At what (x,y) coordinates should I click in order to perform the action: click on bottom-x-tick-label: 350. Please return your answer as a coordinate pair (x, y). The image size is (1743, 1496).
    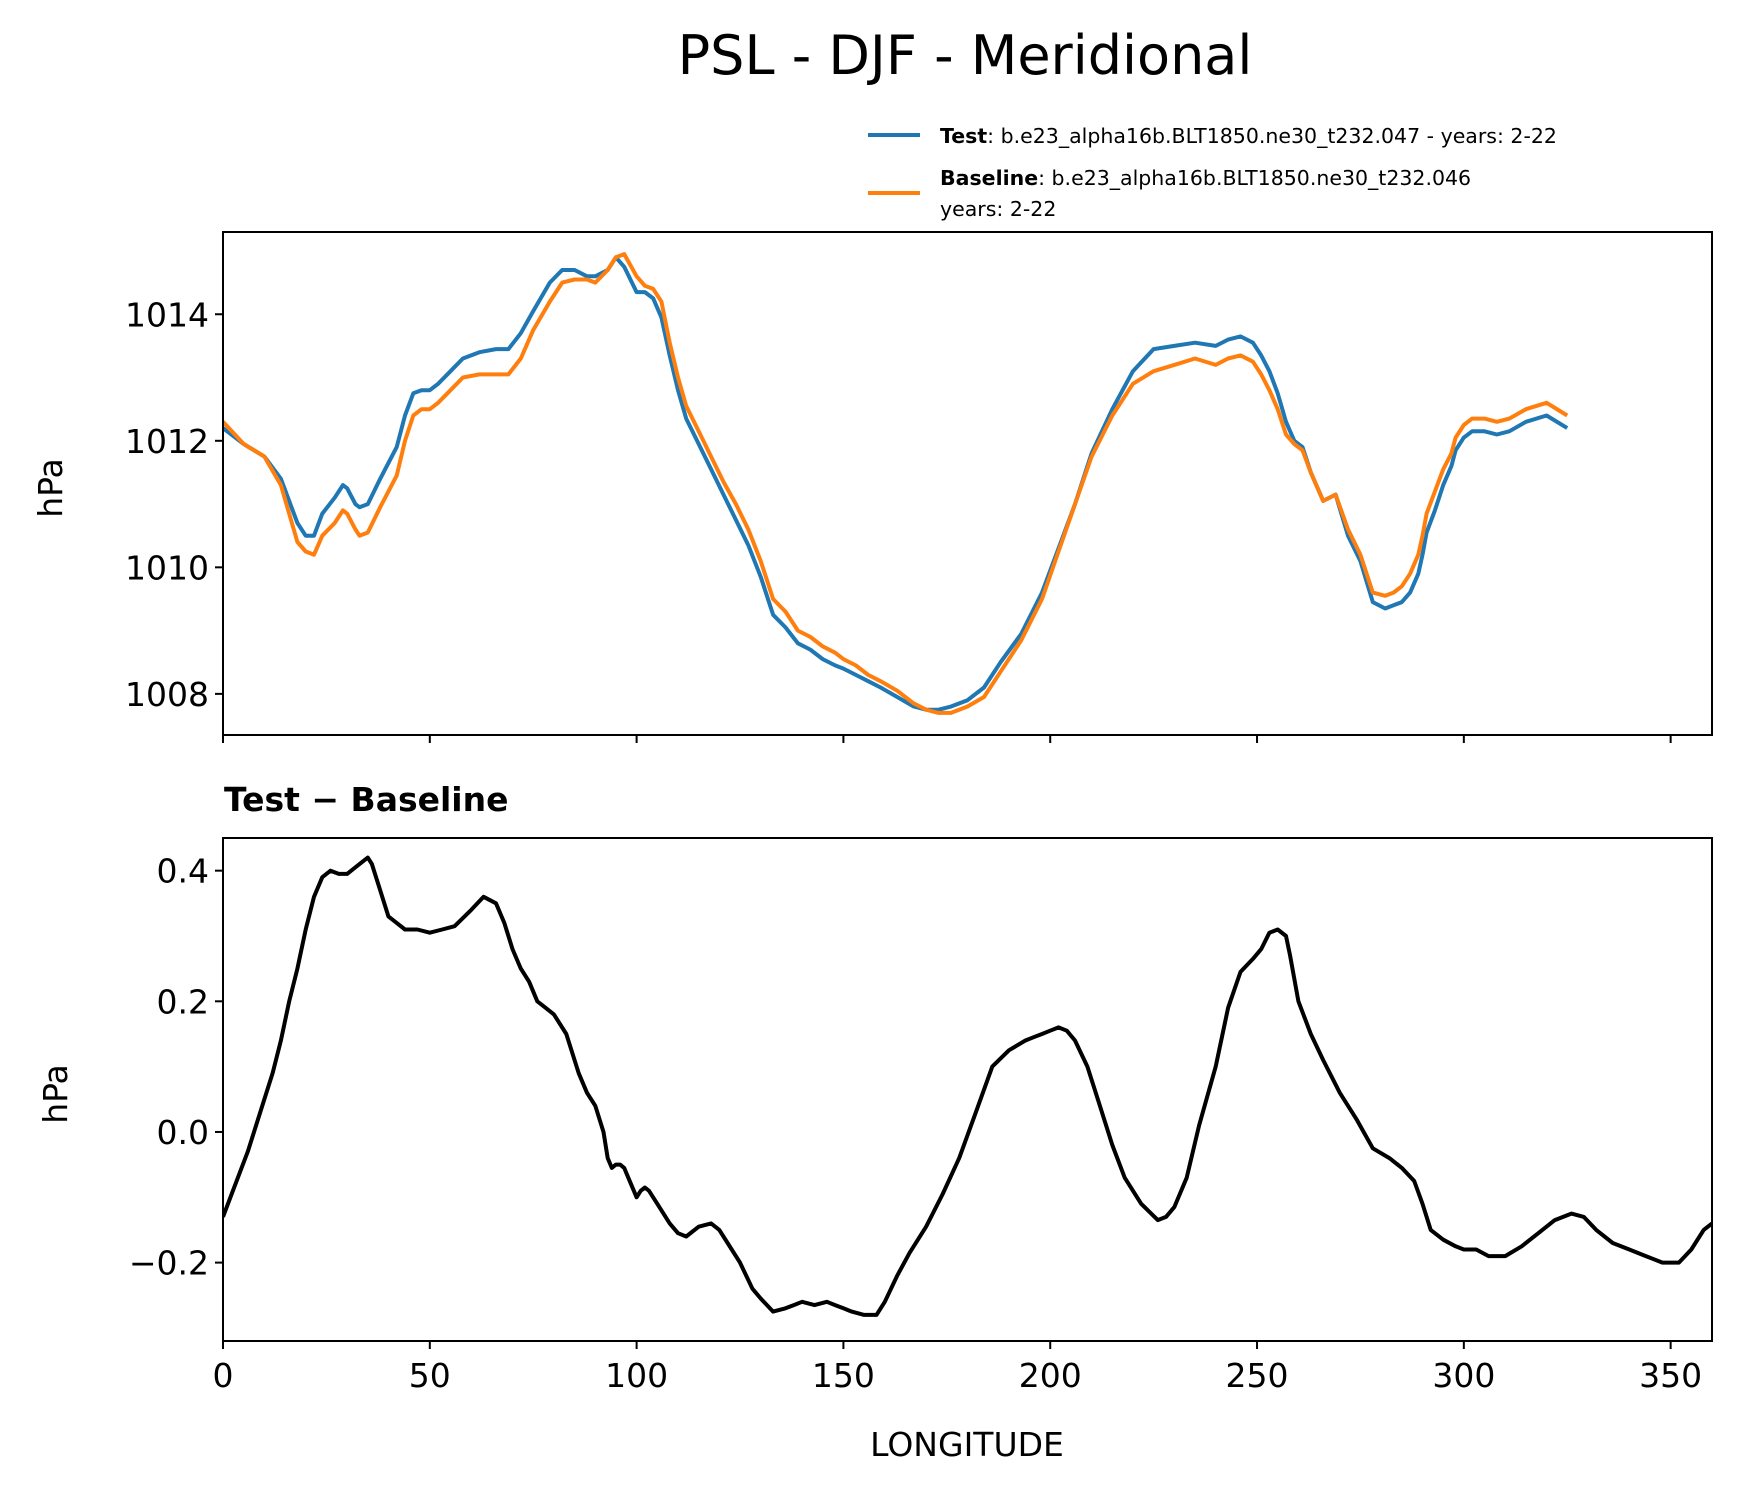
    Looking at the image, I should click on (1670, 1375).